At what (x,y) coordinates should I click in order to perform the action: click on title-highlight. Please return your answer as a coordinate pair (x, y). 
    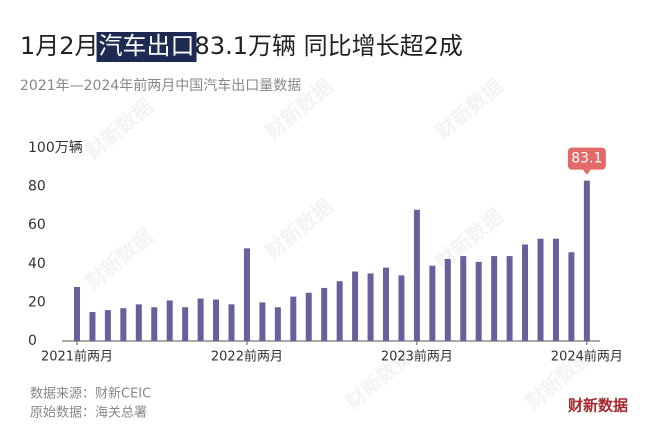
    Looking at the image, I should click on (146, 47).